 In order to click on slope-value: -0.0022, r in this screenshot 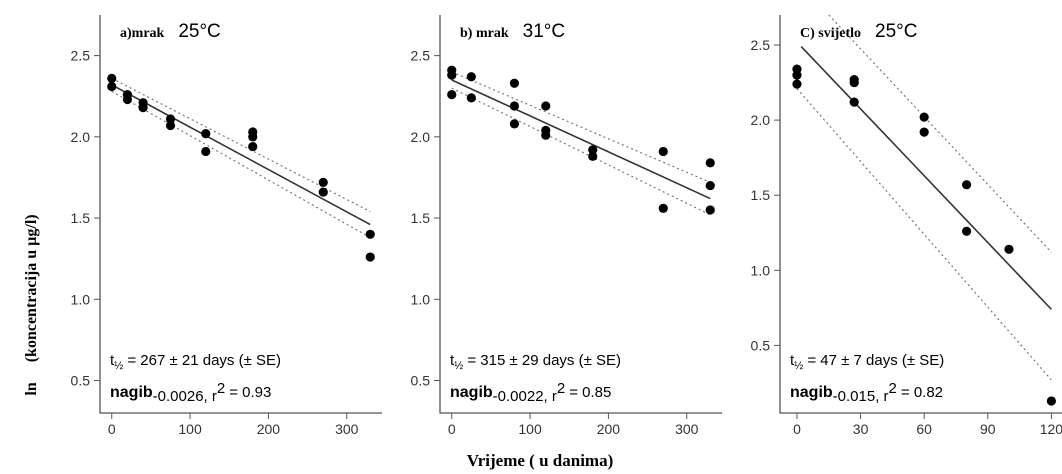, I will do `click(525, 396)`.